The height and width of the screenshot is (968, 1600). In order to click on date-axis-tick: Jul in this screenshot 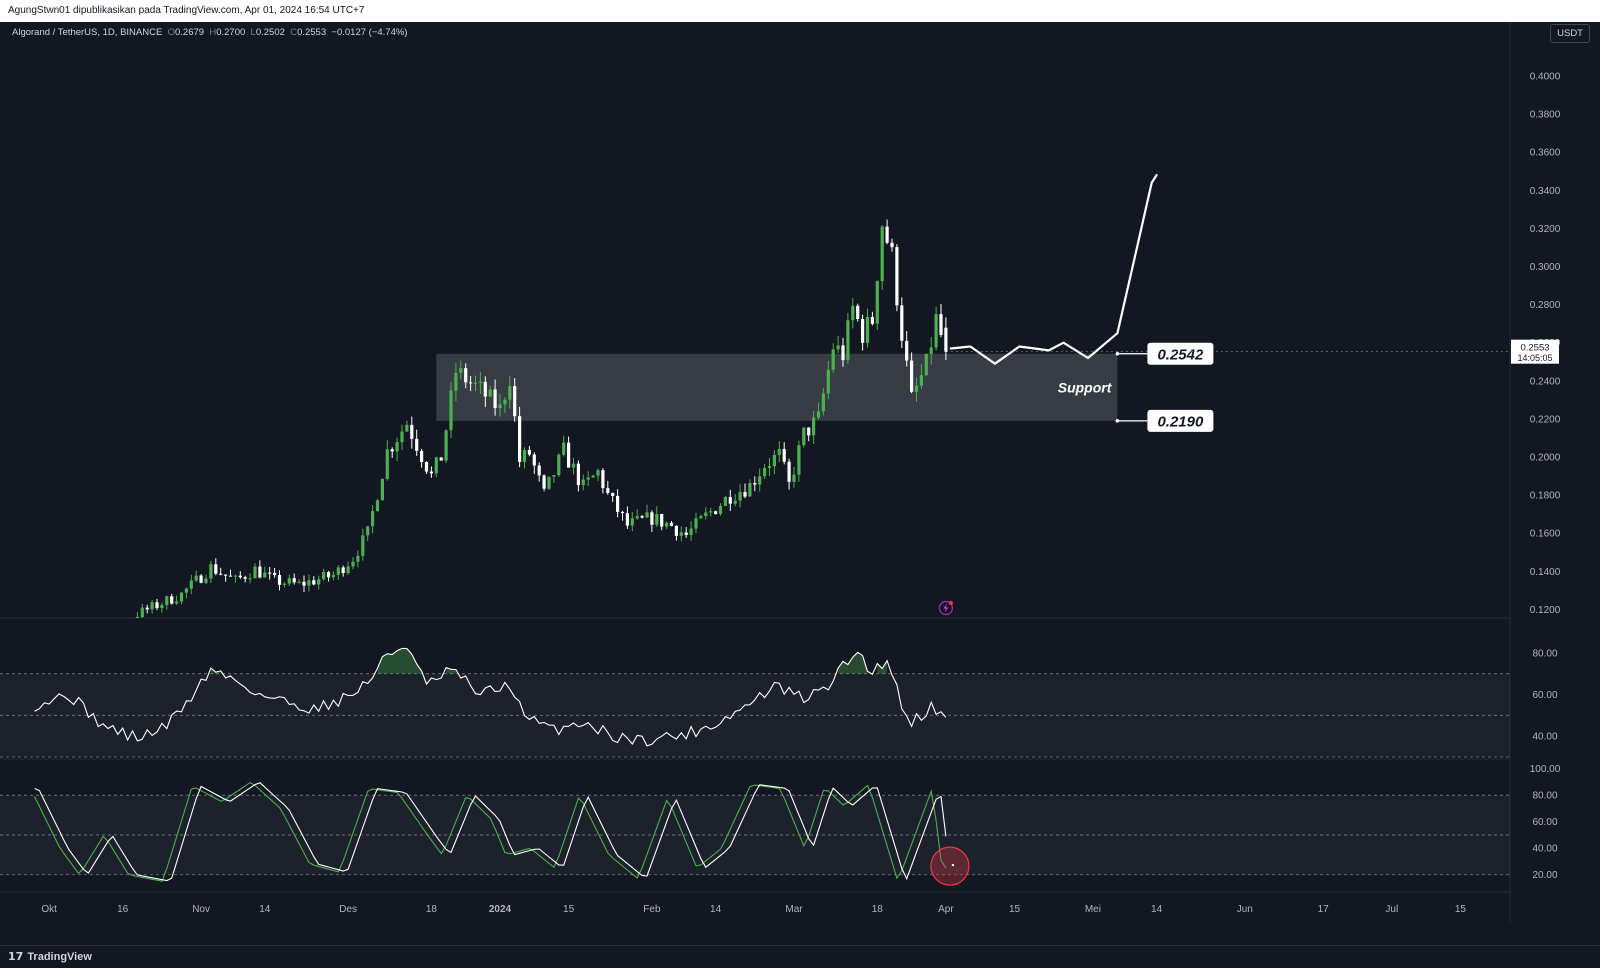, I will do `click(1391, 909)`.